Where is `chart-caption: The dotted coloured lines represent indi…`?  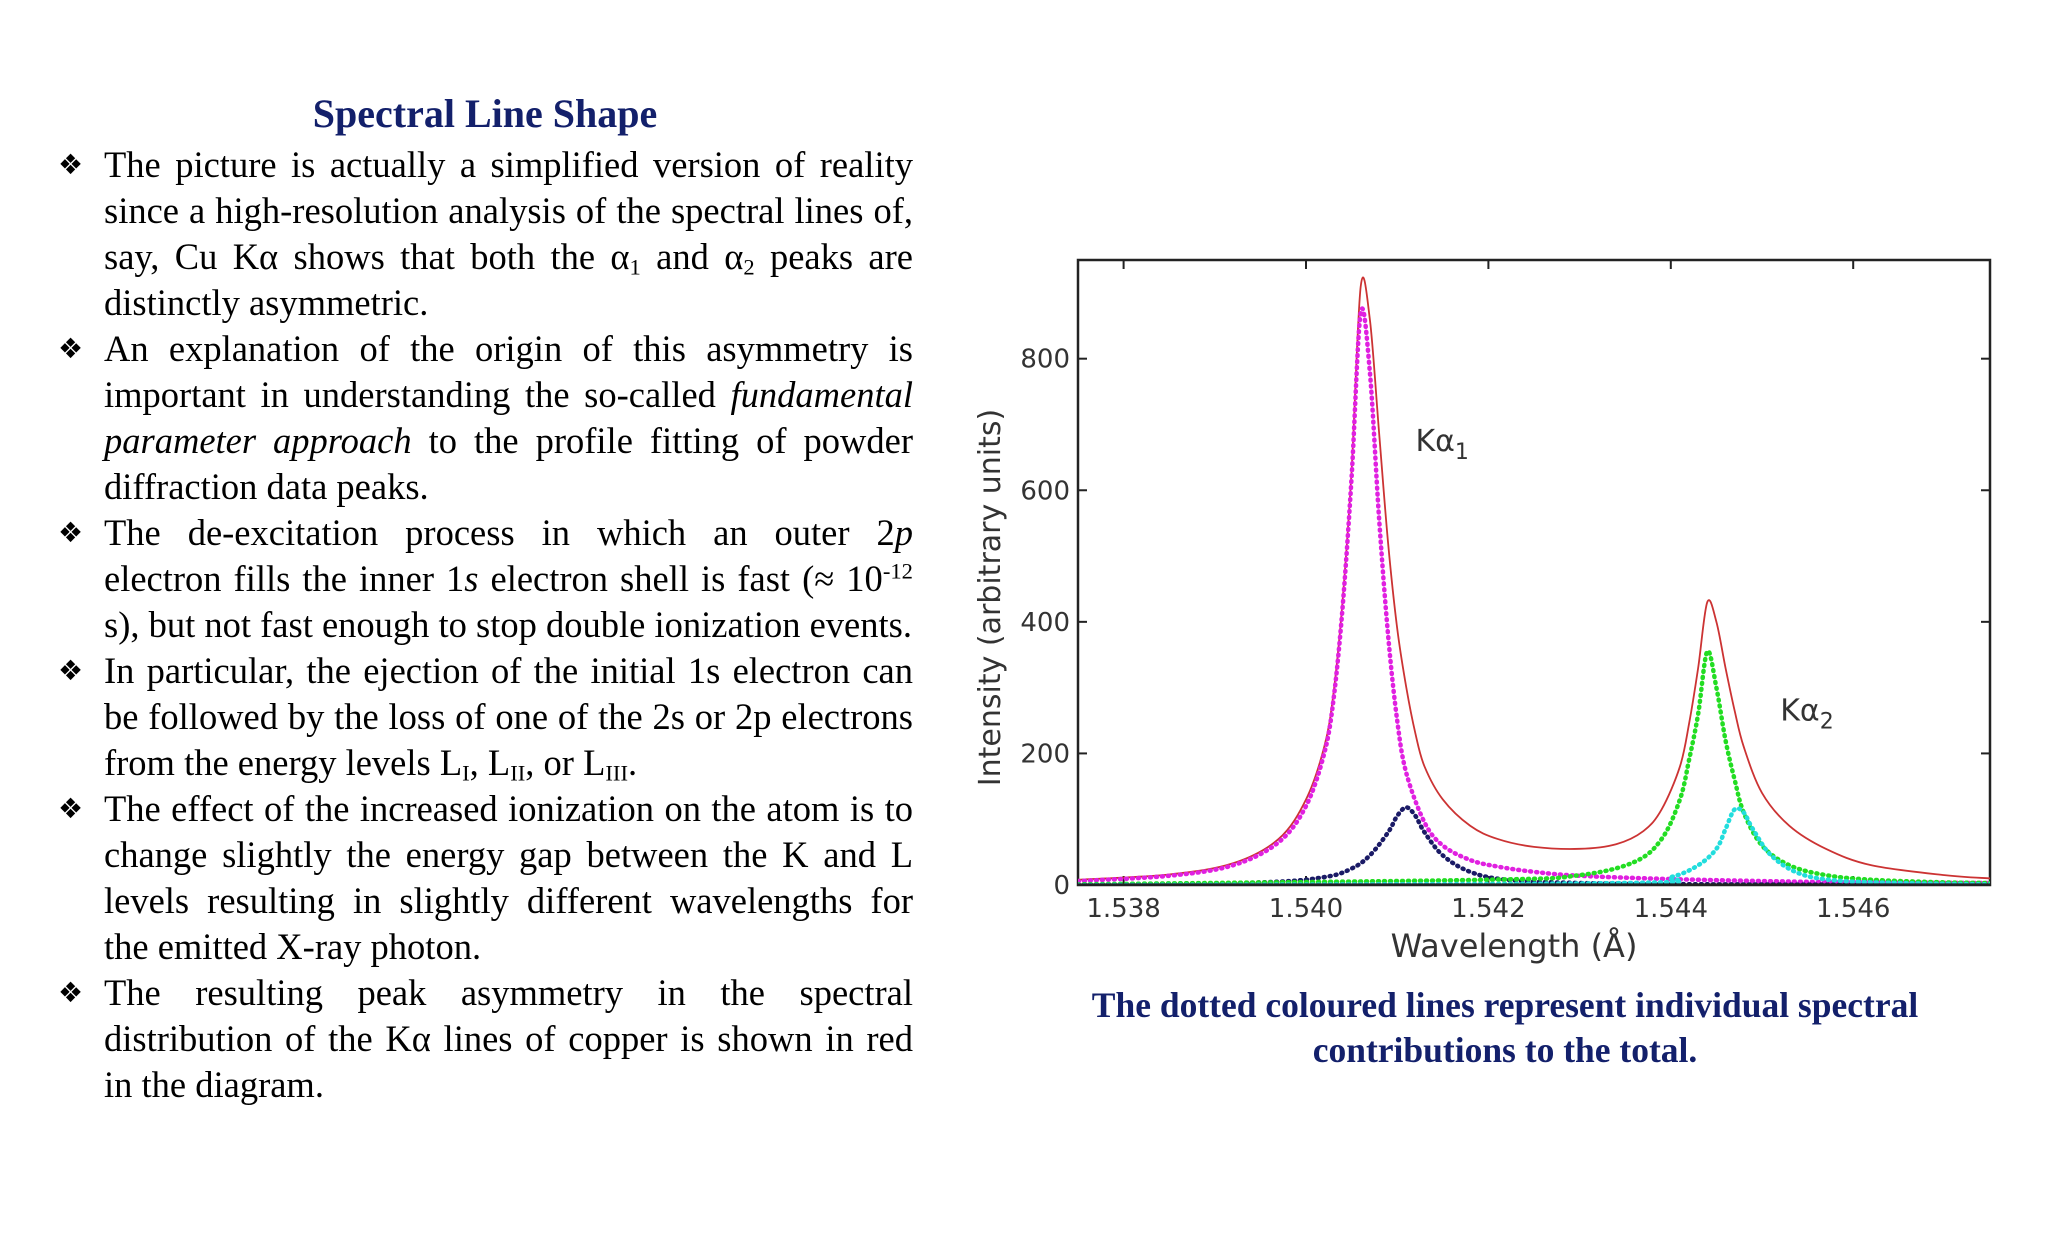 chart-caption: The dotted coloured lines represent indi… is located at coordinates (1505, 1027).